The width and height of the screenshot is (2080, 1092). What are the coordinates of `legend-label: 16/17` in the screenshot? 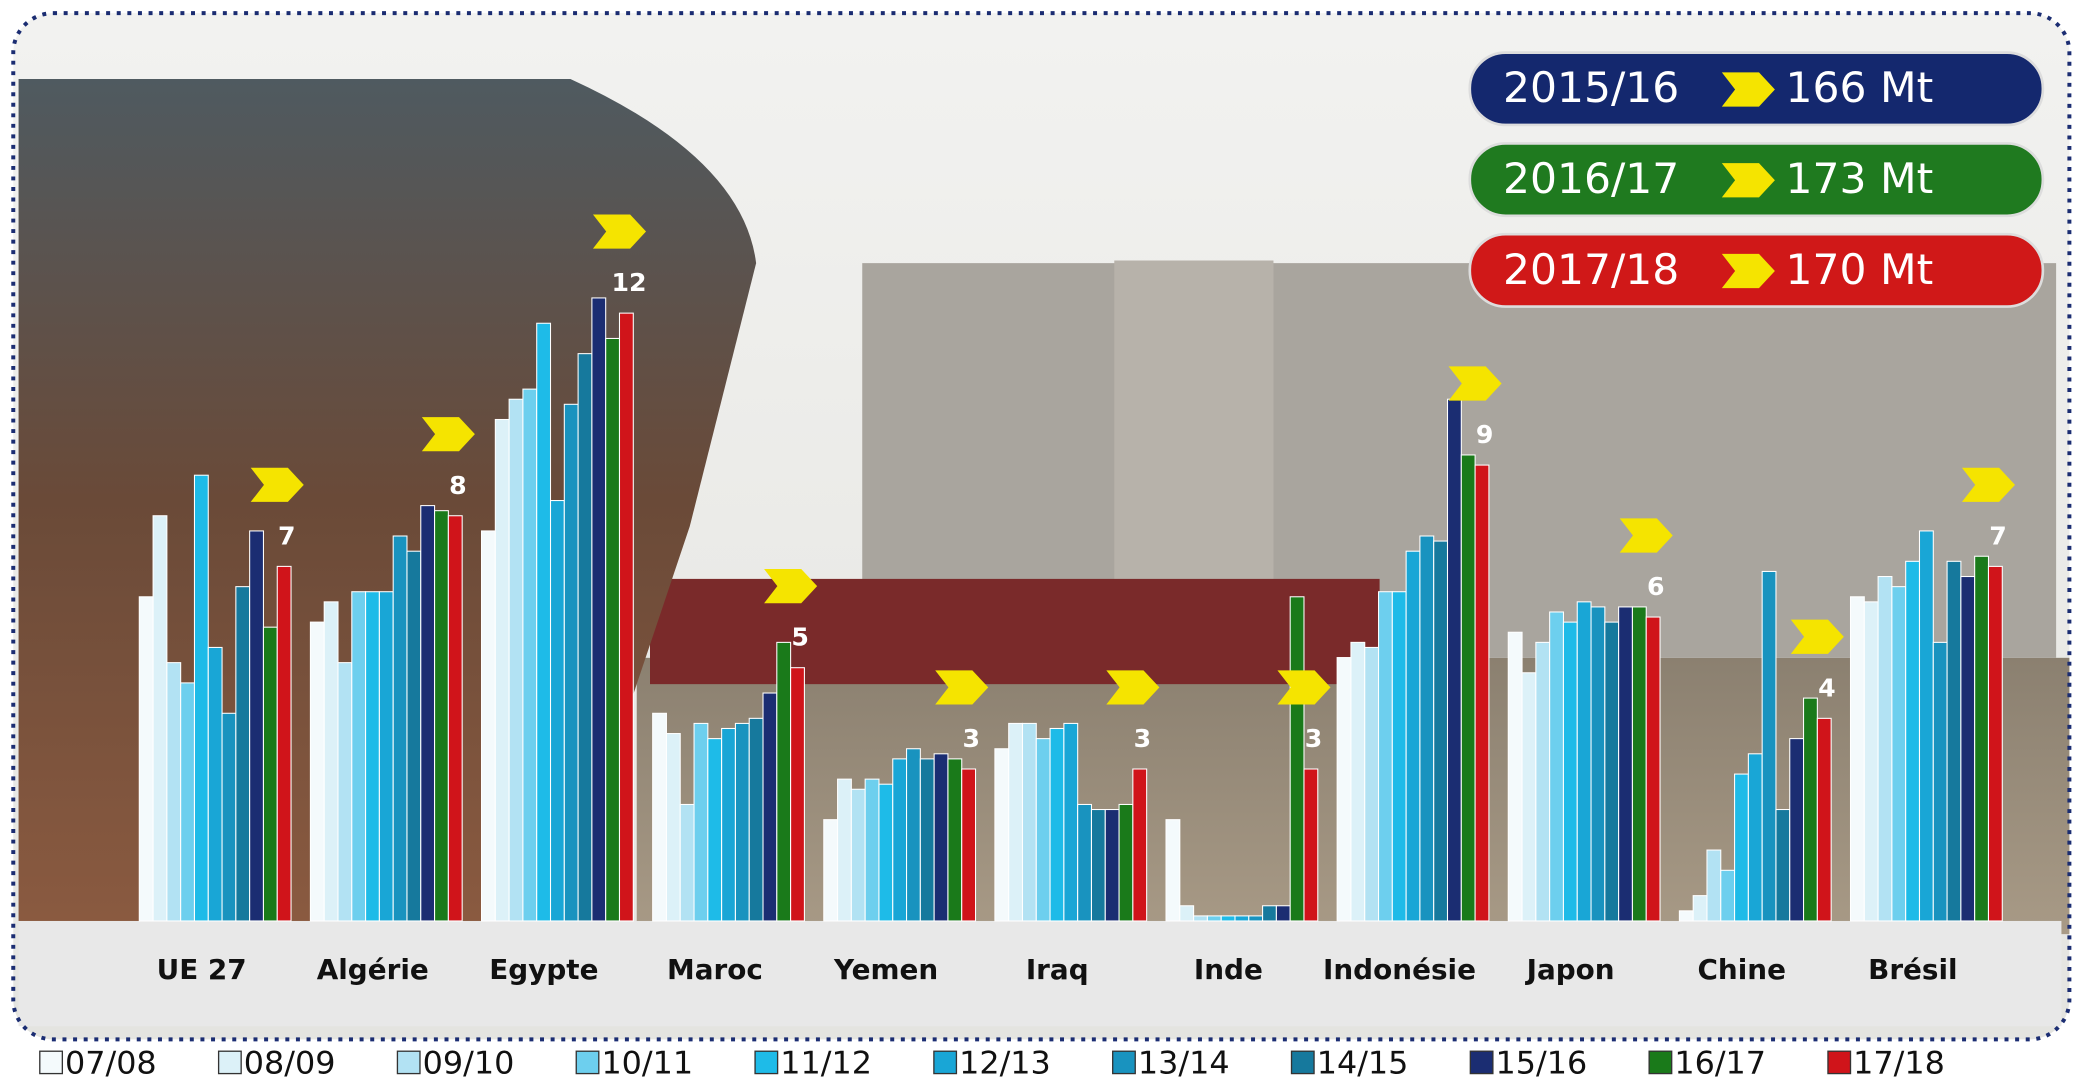 It's located at (1720, 1063).